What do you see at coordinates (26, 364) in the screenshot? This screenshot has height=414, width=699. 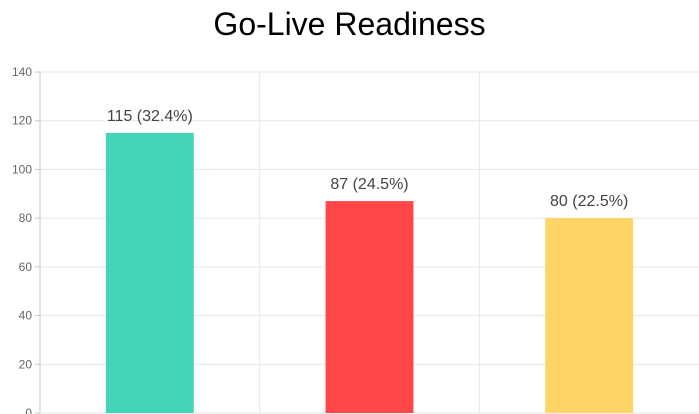 I see `y-tick-label: 20` at bounding box center [26, 364].